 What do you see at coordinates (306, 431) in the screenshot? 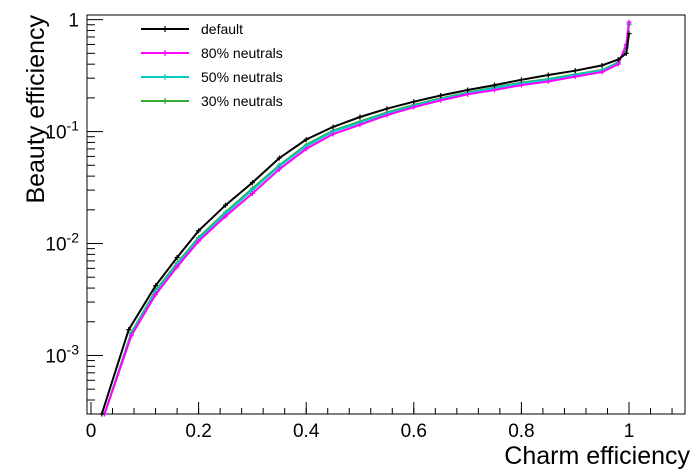
I see `x-tick-label: 0.4` at bounding box center [306, 431].